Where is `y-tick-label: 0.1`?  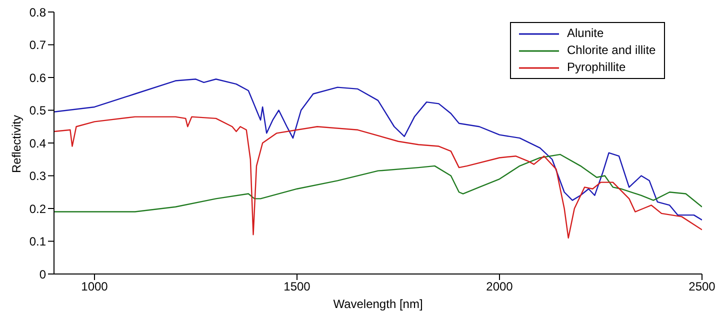 y-tick-label: 0.1 is located at coordinates (37, 241).